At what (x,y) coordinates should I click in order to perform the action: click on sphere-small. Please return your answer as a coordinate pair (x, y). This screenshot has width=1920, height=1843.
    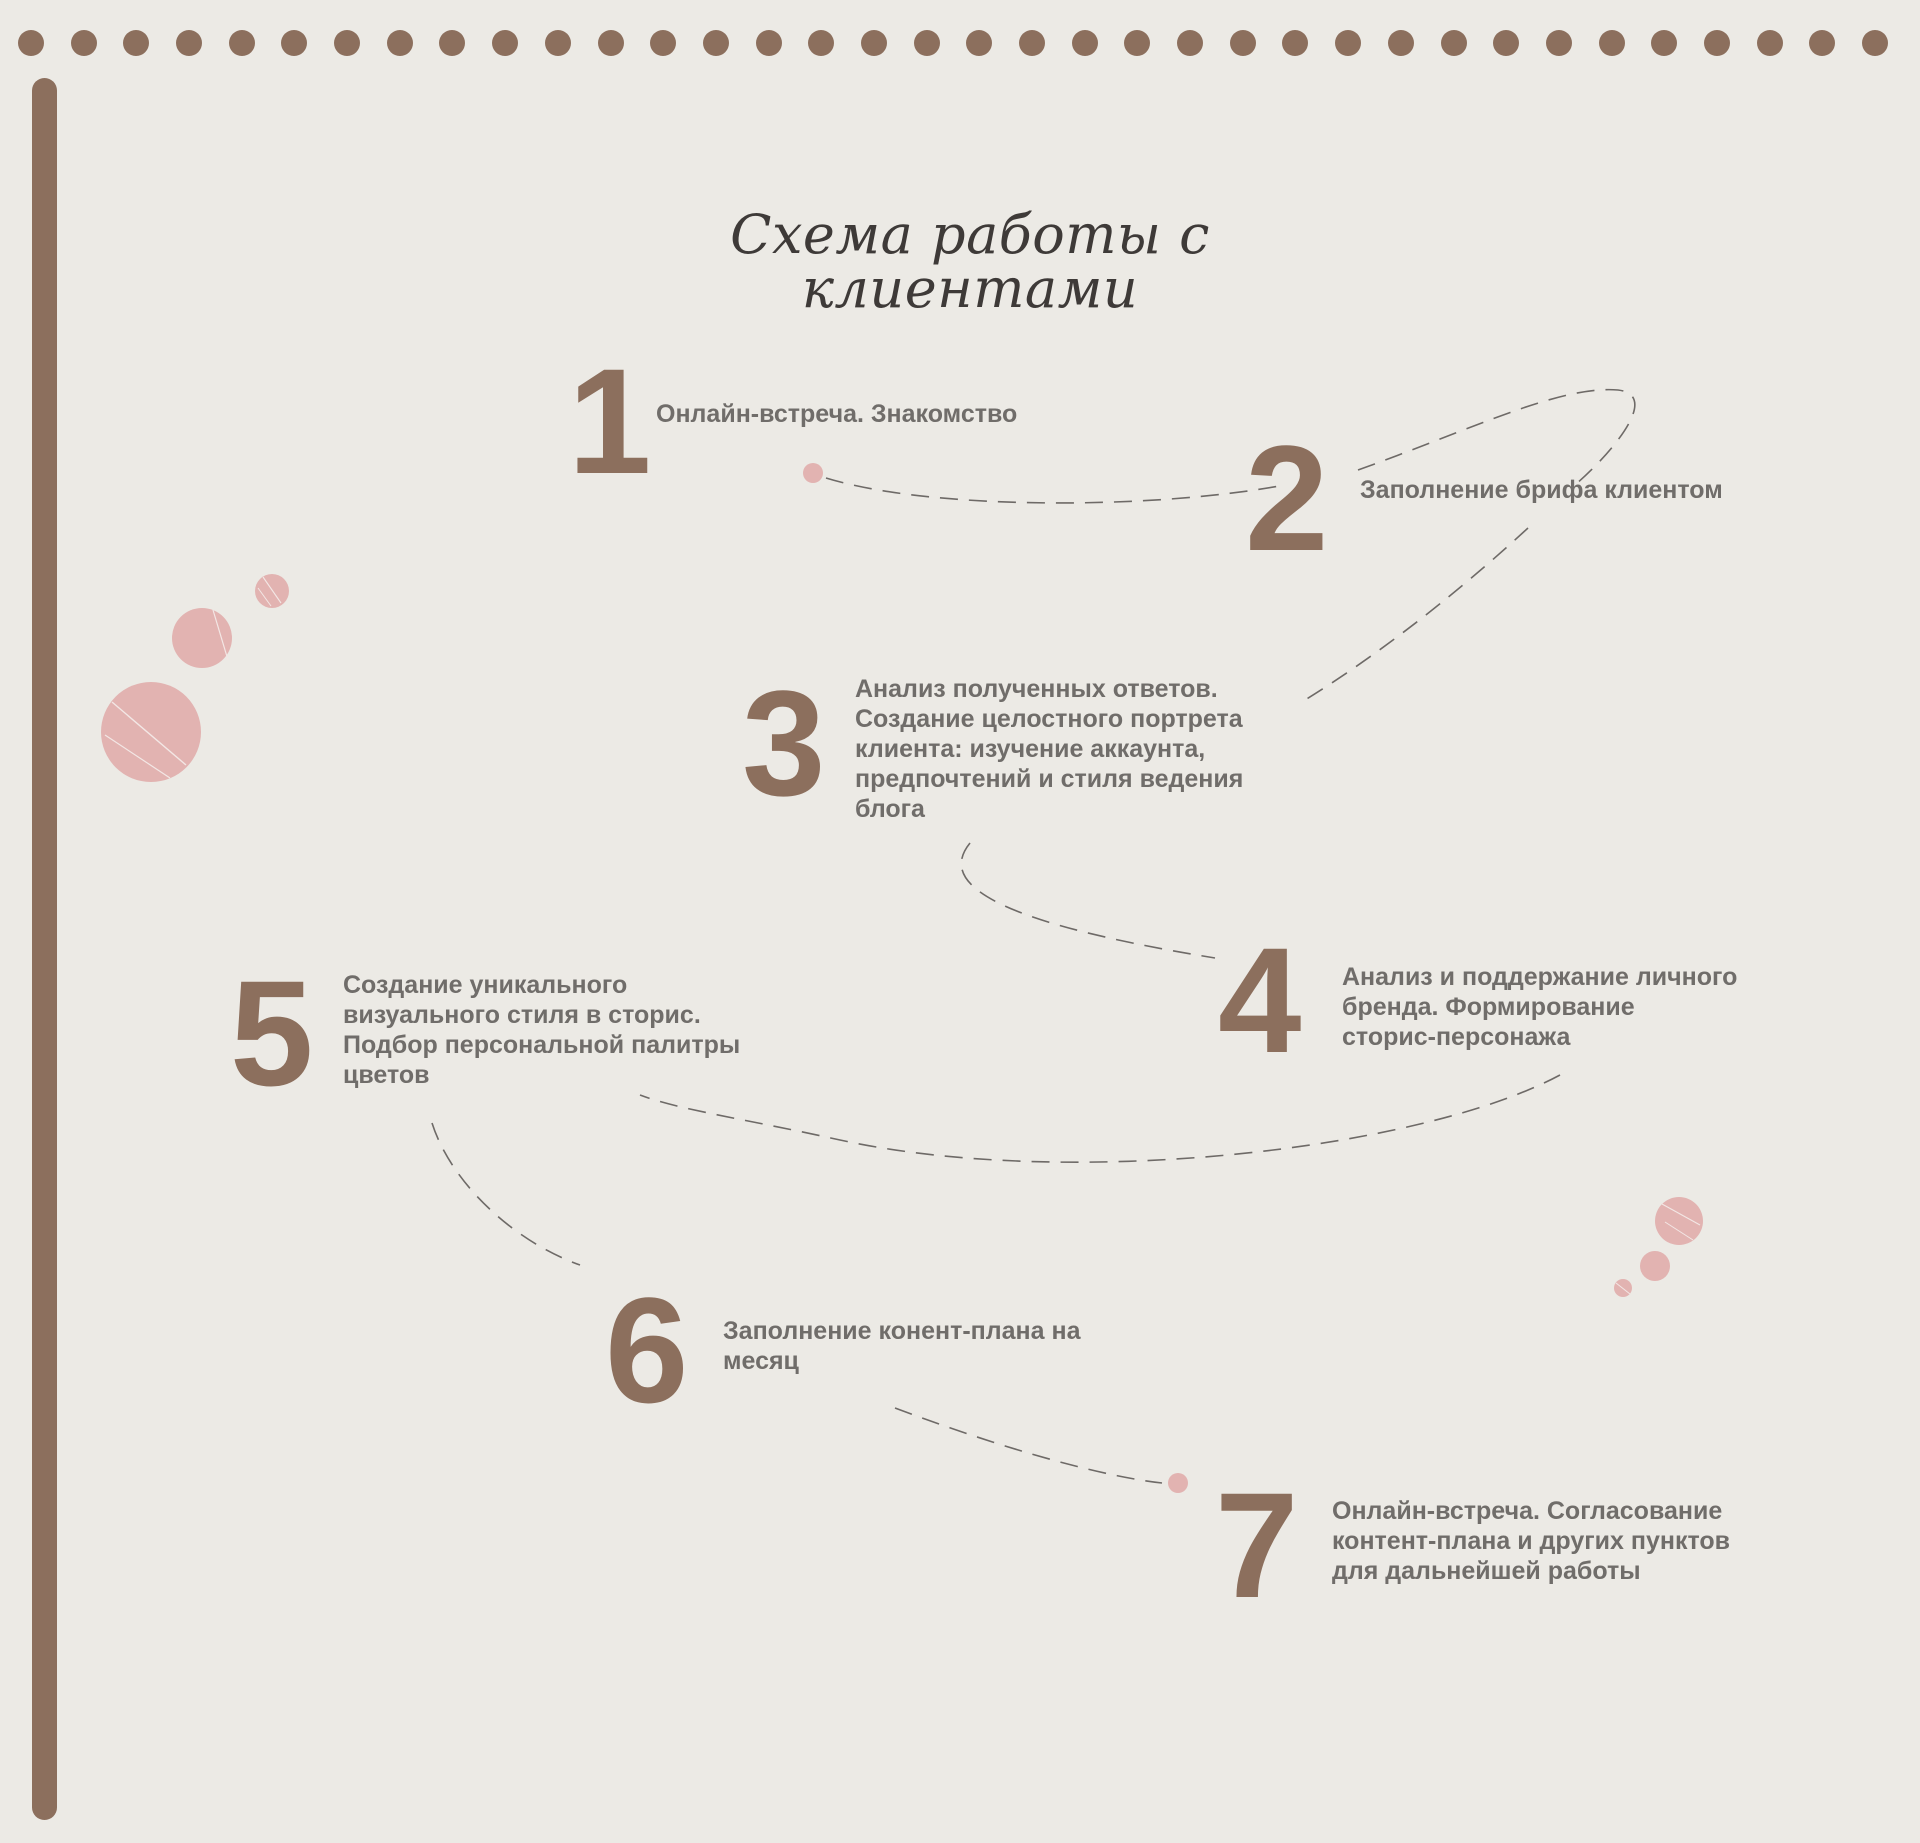
    Looking at the image, I should click on (272, 591).